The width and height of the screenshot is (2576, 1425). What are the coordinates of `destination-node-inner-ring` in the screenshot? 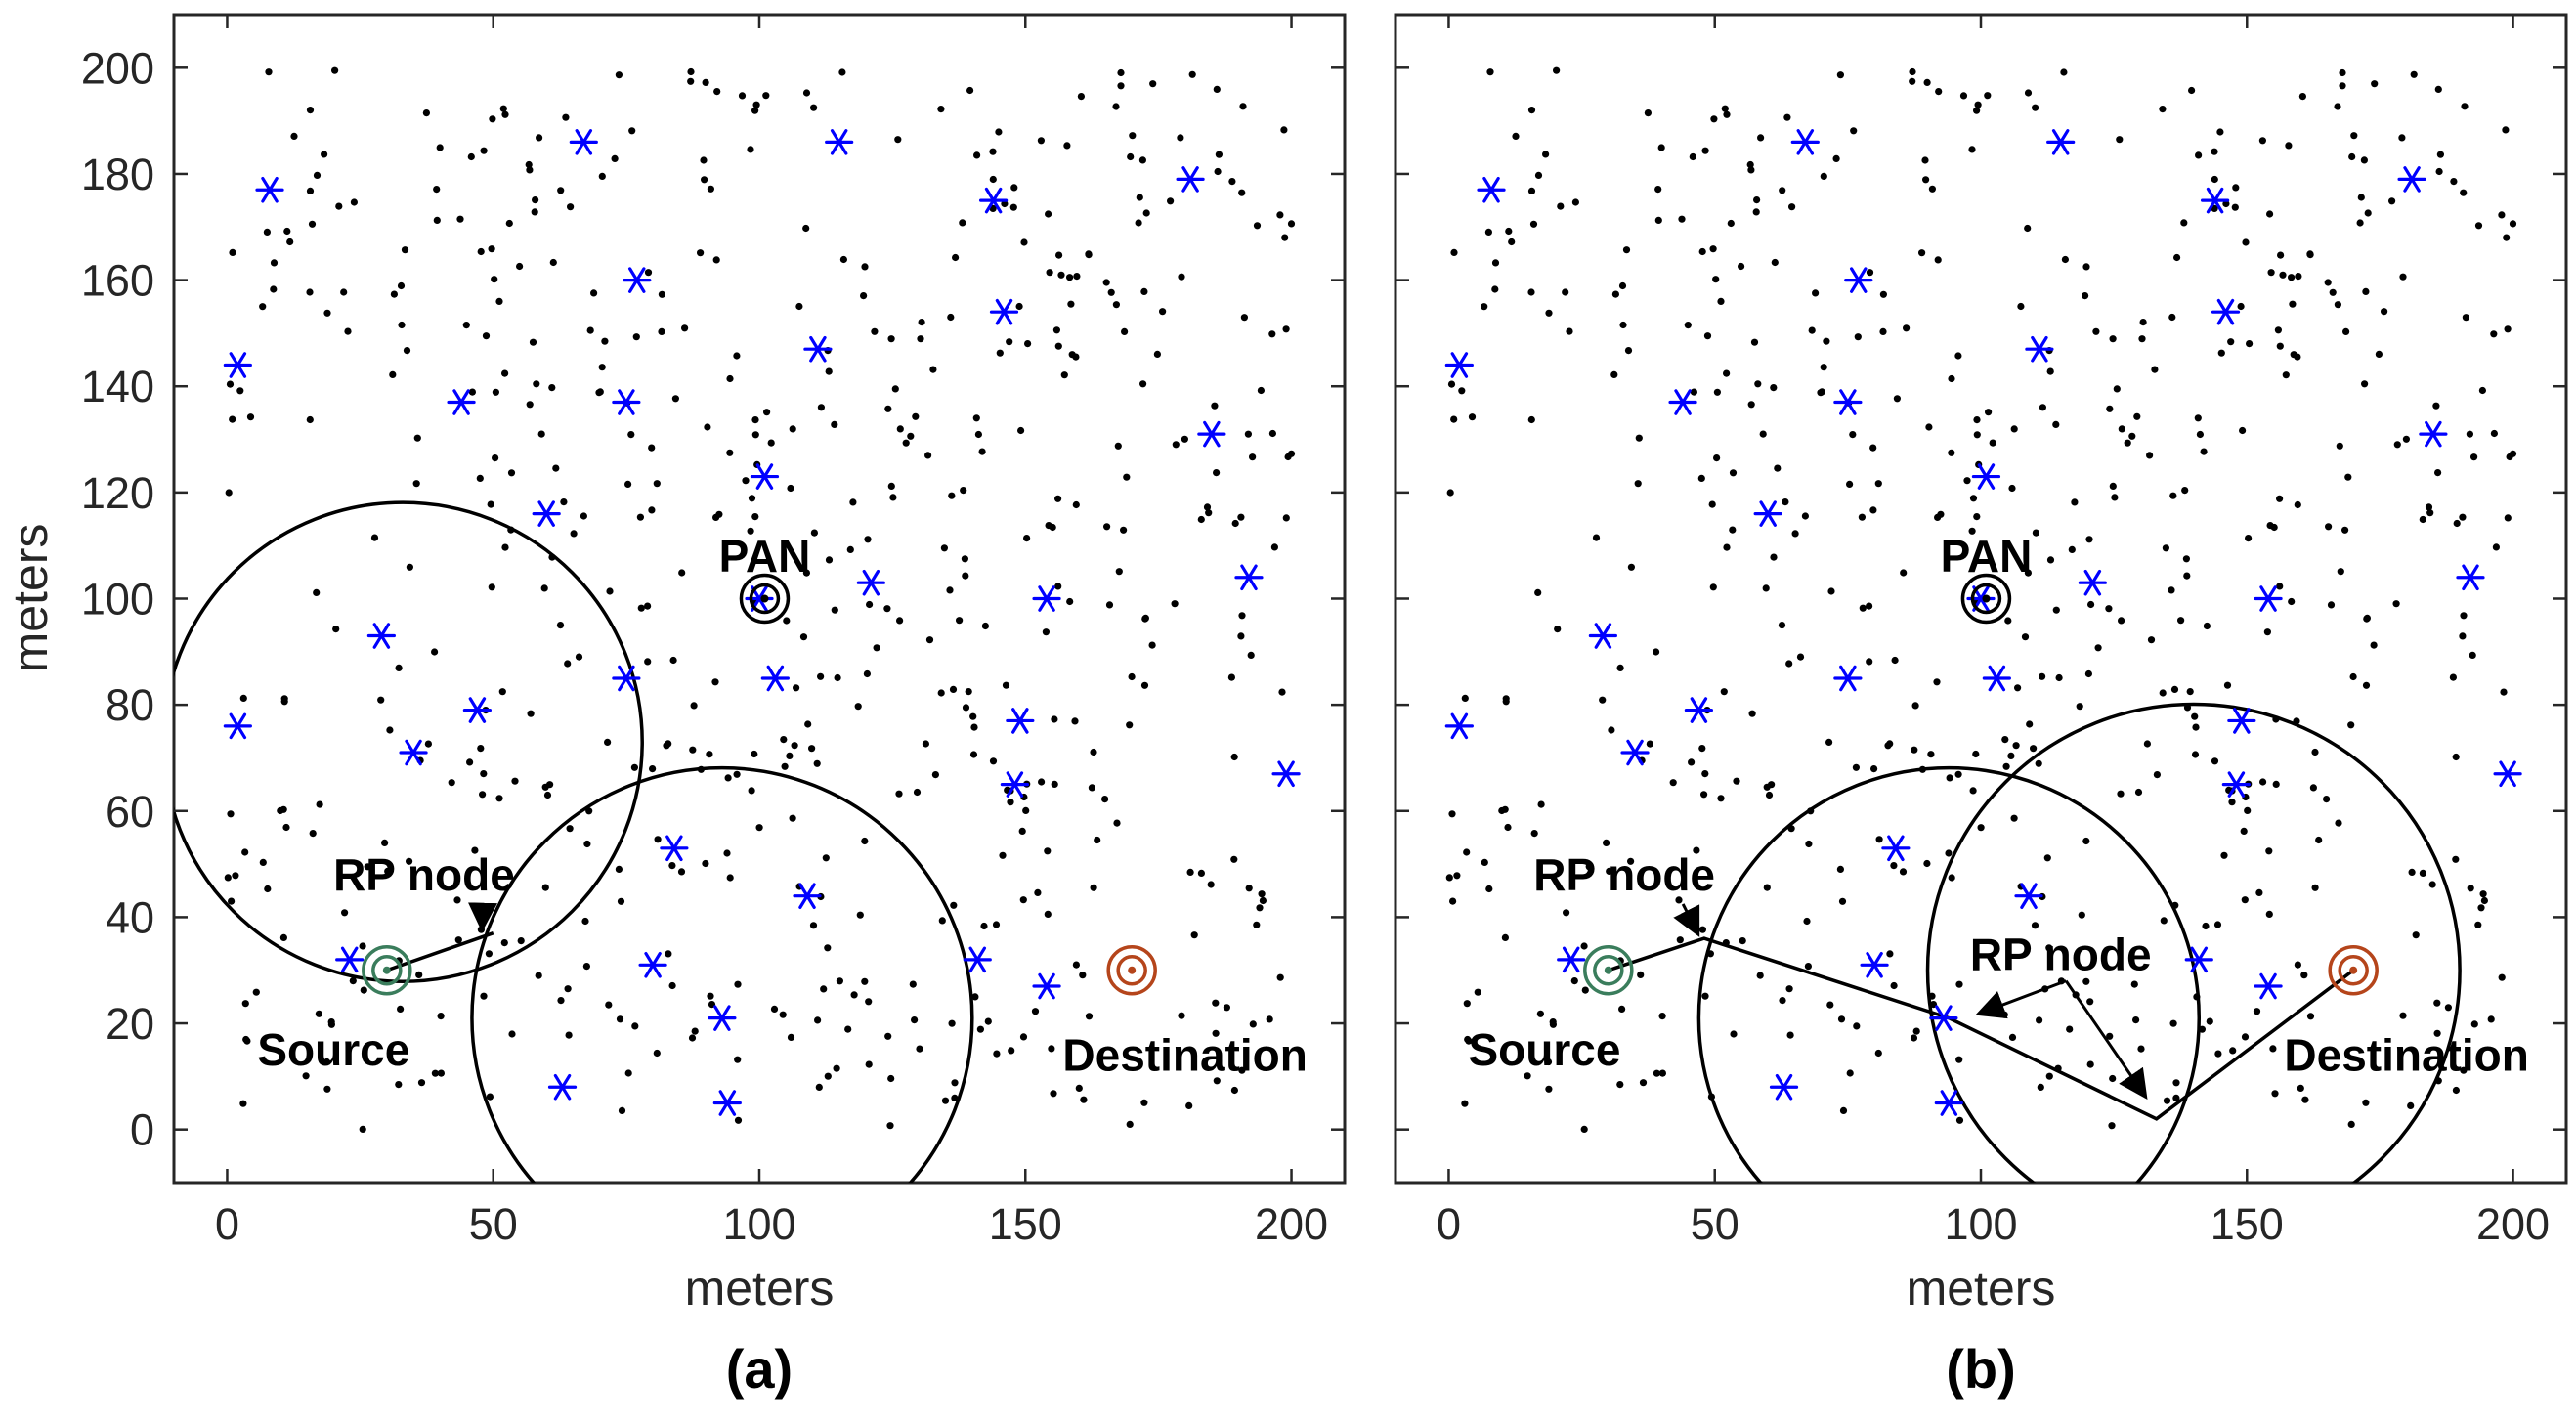 It's located at (1131, 970).